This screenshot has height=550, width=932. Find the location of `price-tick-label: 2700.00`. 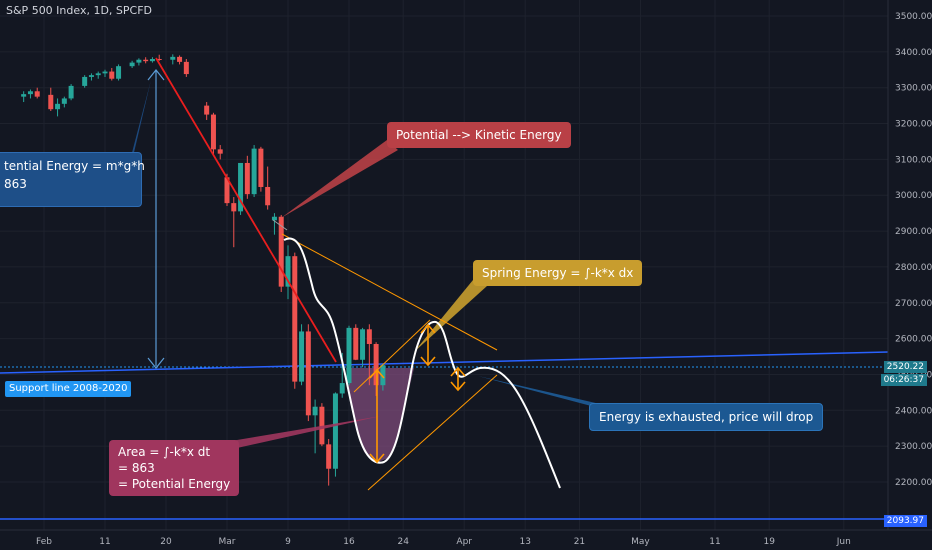

price-tick-label: 2700.00 is located at coordinates (913, 304).